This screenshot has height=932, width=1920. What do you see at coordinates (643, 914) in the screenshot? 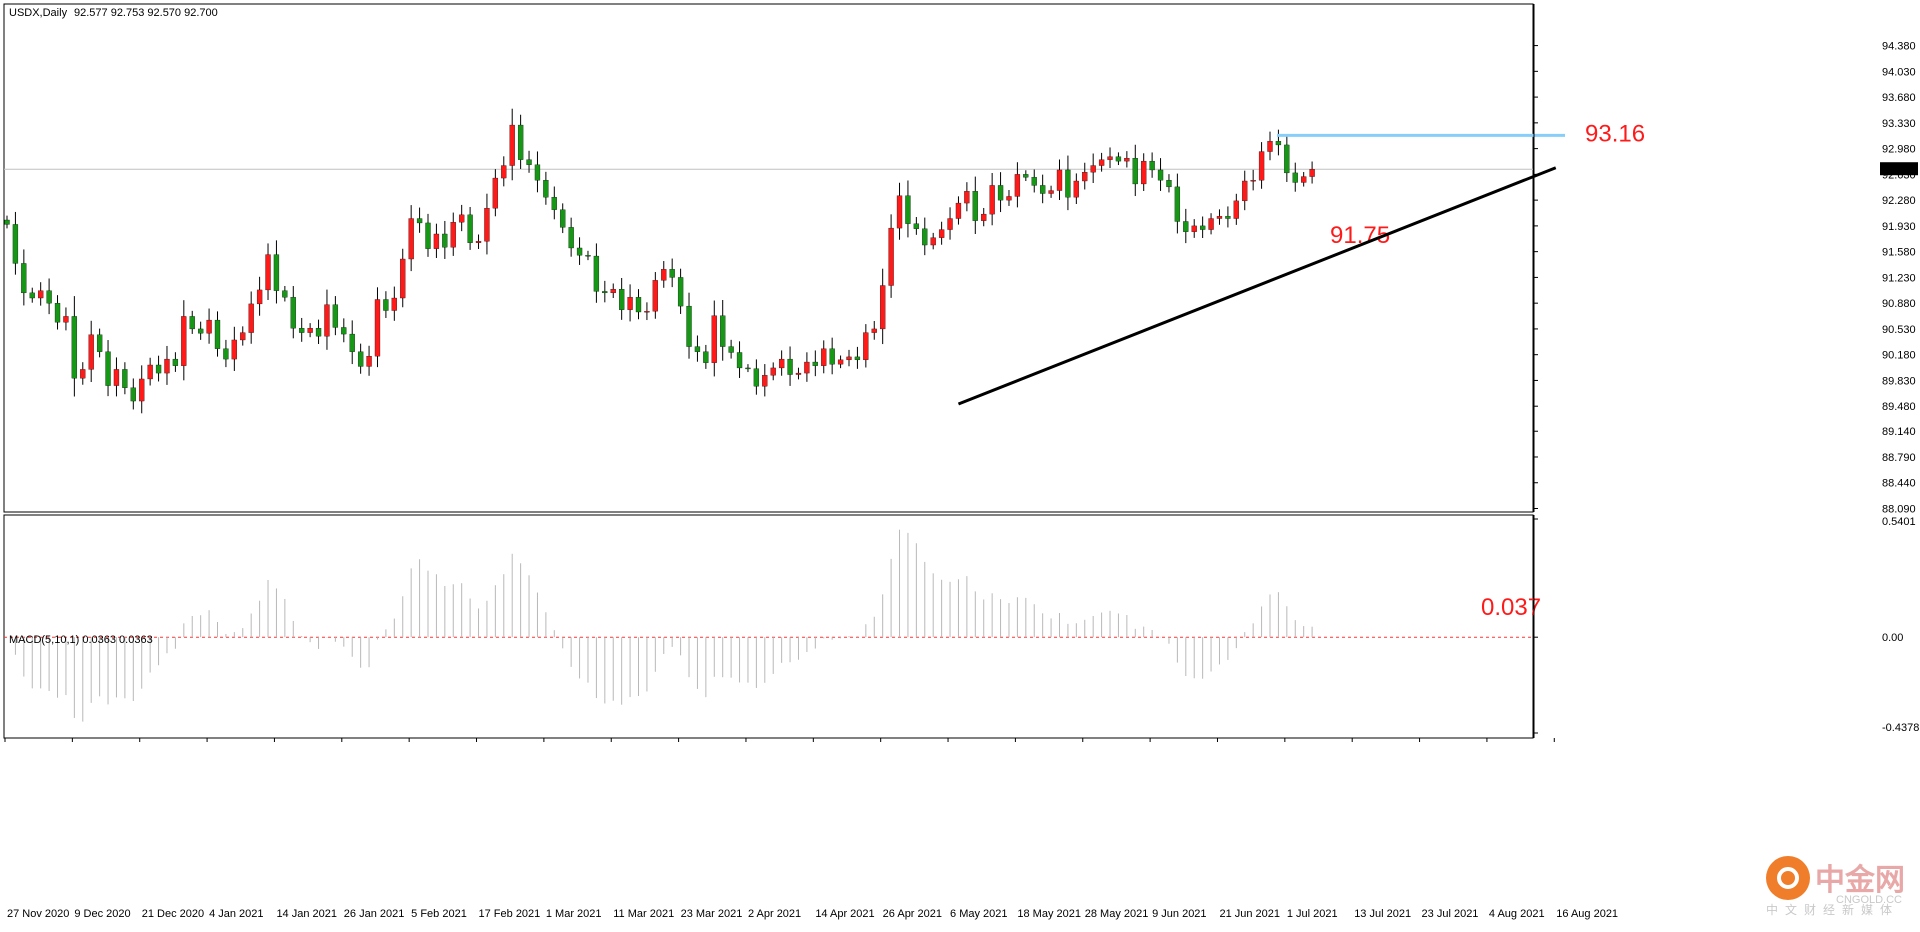
I see `date-tick-label: 11 Mar 2021` at bounding box center [643, 914].